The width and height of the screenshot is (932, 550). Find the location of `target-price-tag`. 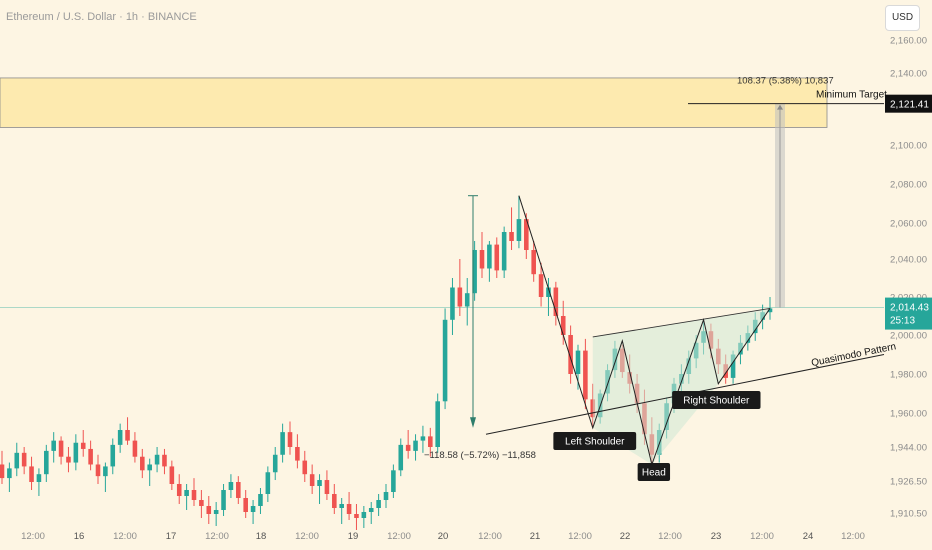

target-price-tag is located at coordinates (908, 103).